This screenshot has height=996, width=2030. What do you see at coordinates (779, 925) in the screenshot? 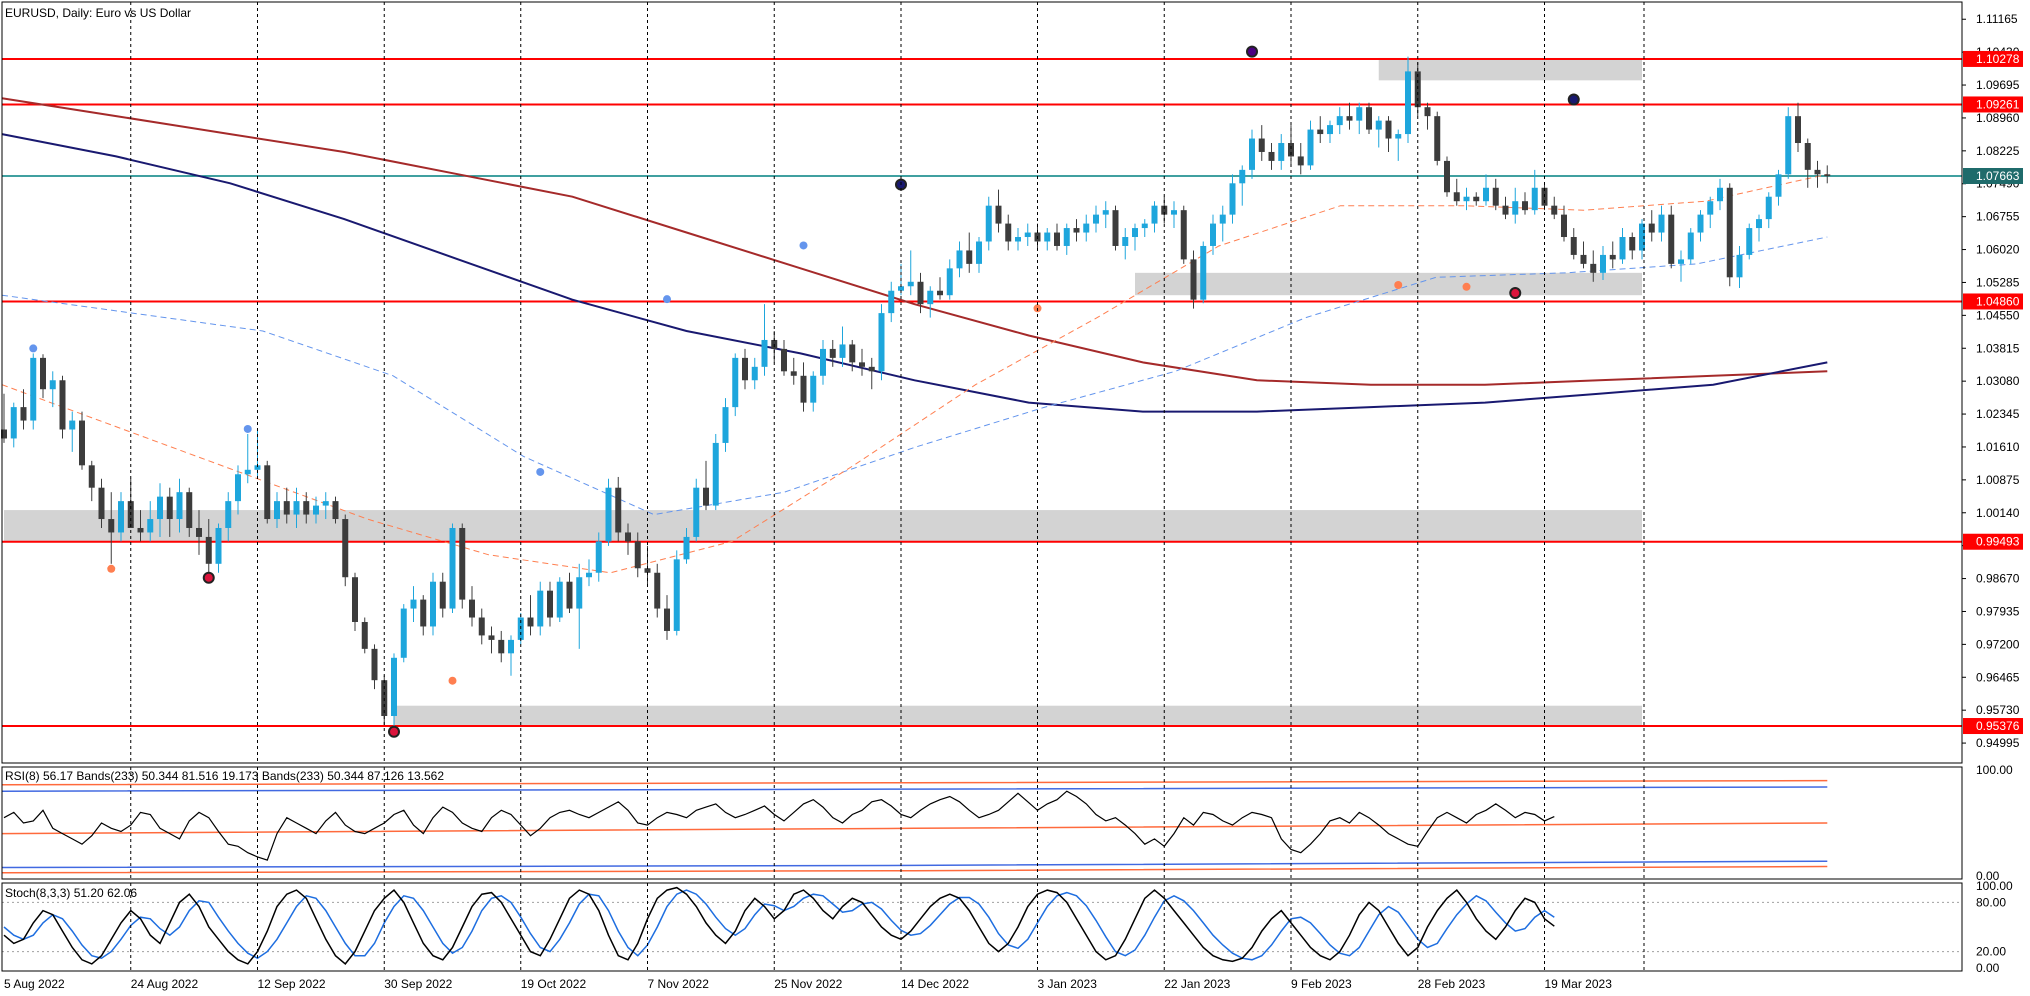
I see `stoch-main-line` at bounding box center [779, 925].